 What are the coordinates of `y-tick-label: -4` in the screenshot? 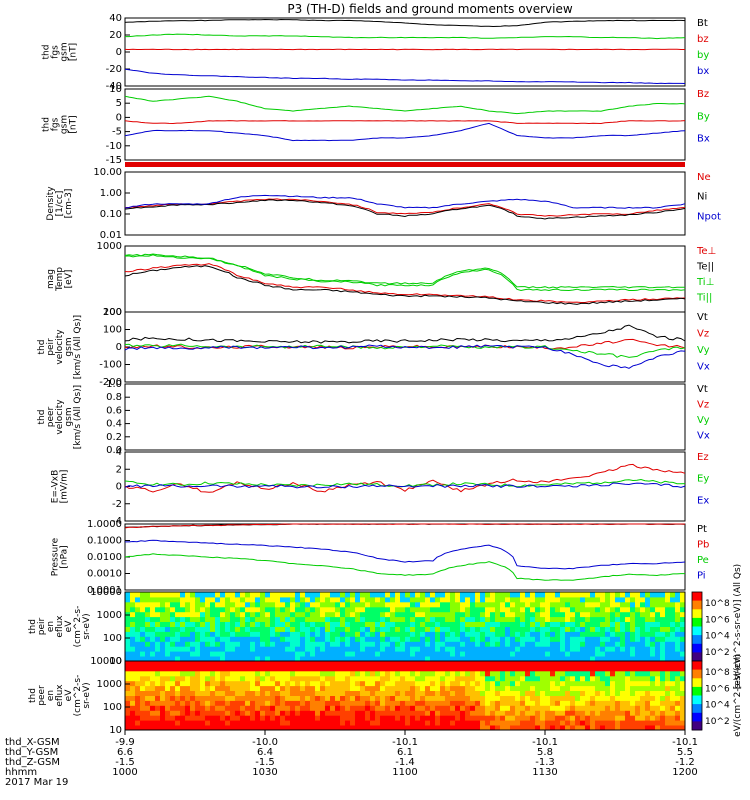 It's located at (117, 521).